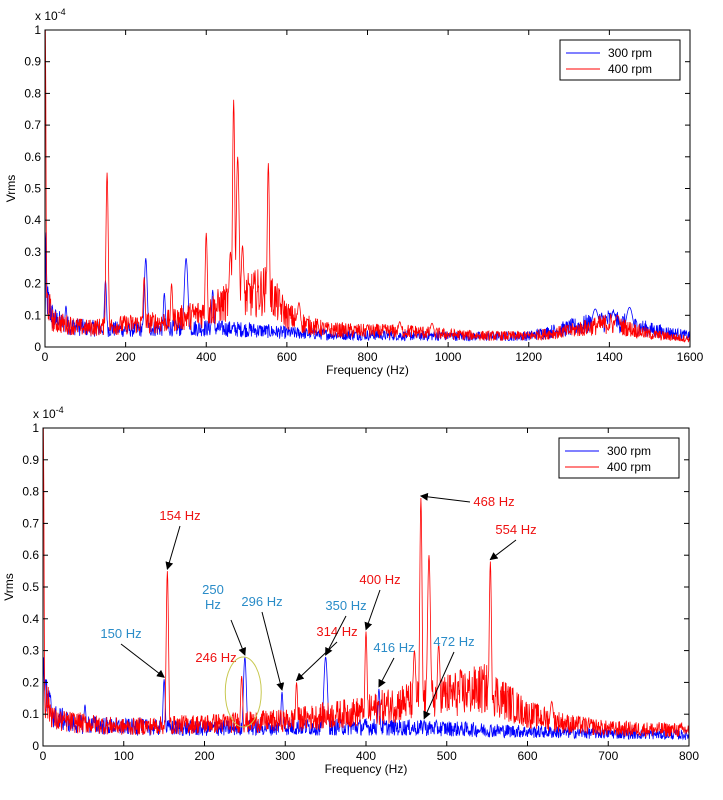 This screenshot has height=800, width=723. Describe the element at coordinates (393, 647) in the screenshot. I see `annotation-label: 416 Hz` at that location.